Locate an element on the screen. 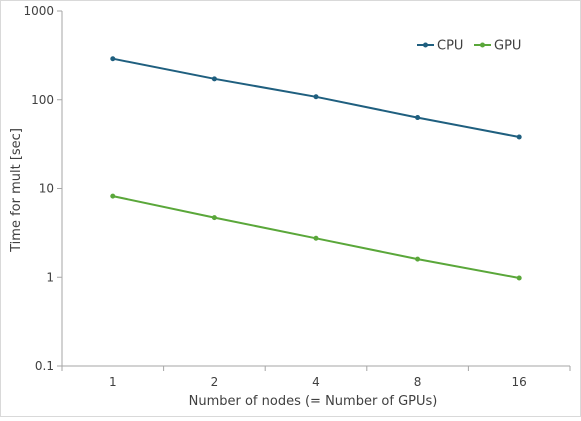 The image size is (581, 421). x-tick-label: 8 is located at coordinates (418, 382).